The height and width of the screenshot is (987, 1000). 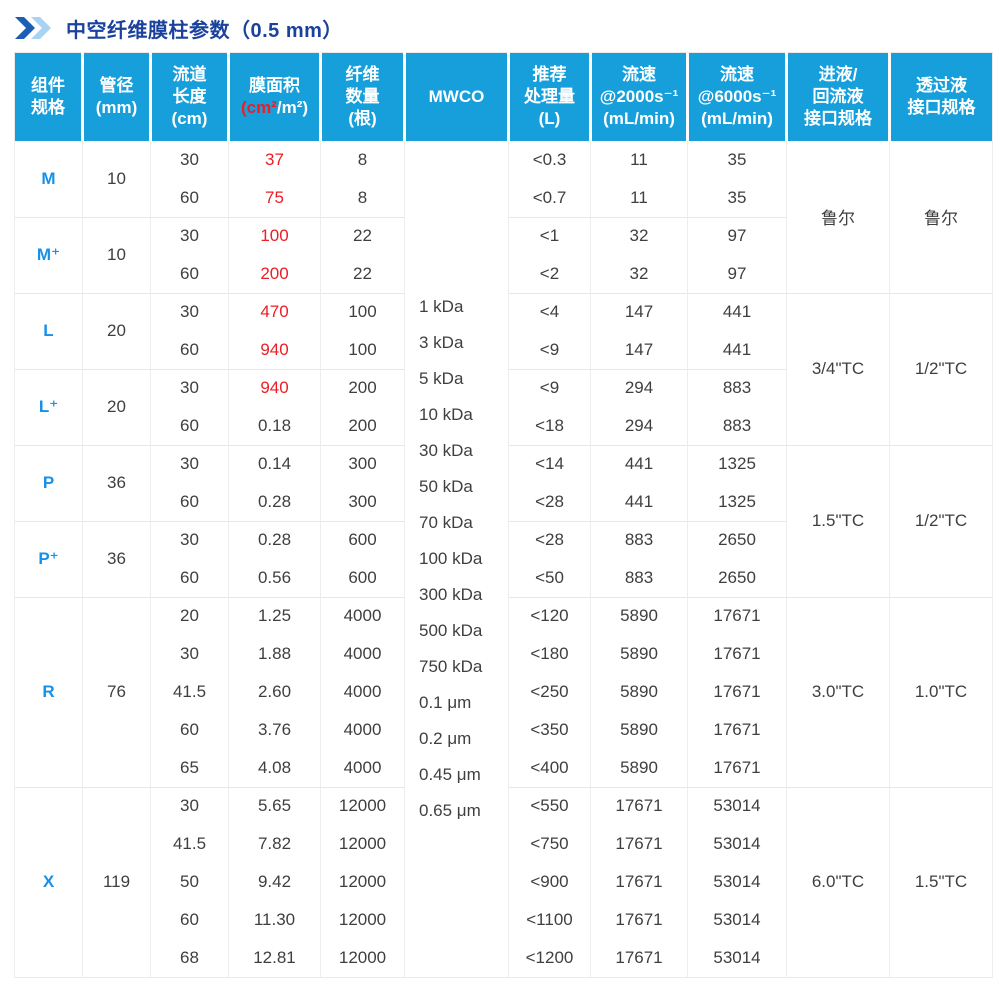 I want to click on table-row: 60 11.30 12000 <1100 17671 53014, so click(x=504, y=920).